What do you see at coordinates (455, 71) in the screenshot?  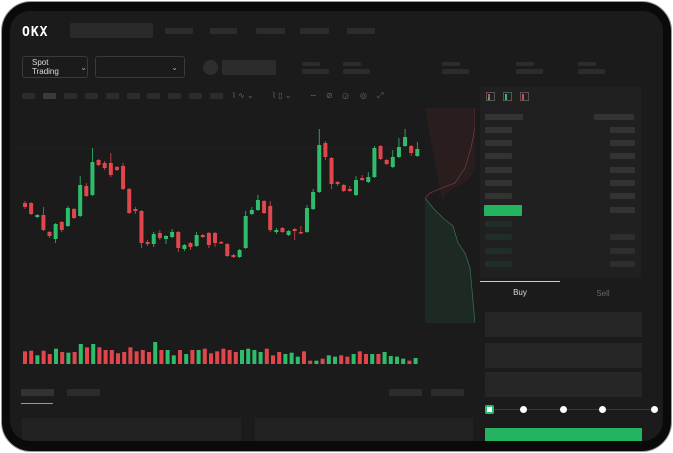 I see `stat-value` at bounding box center [455, 71].